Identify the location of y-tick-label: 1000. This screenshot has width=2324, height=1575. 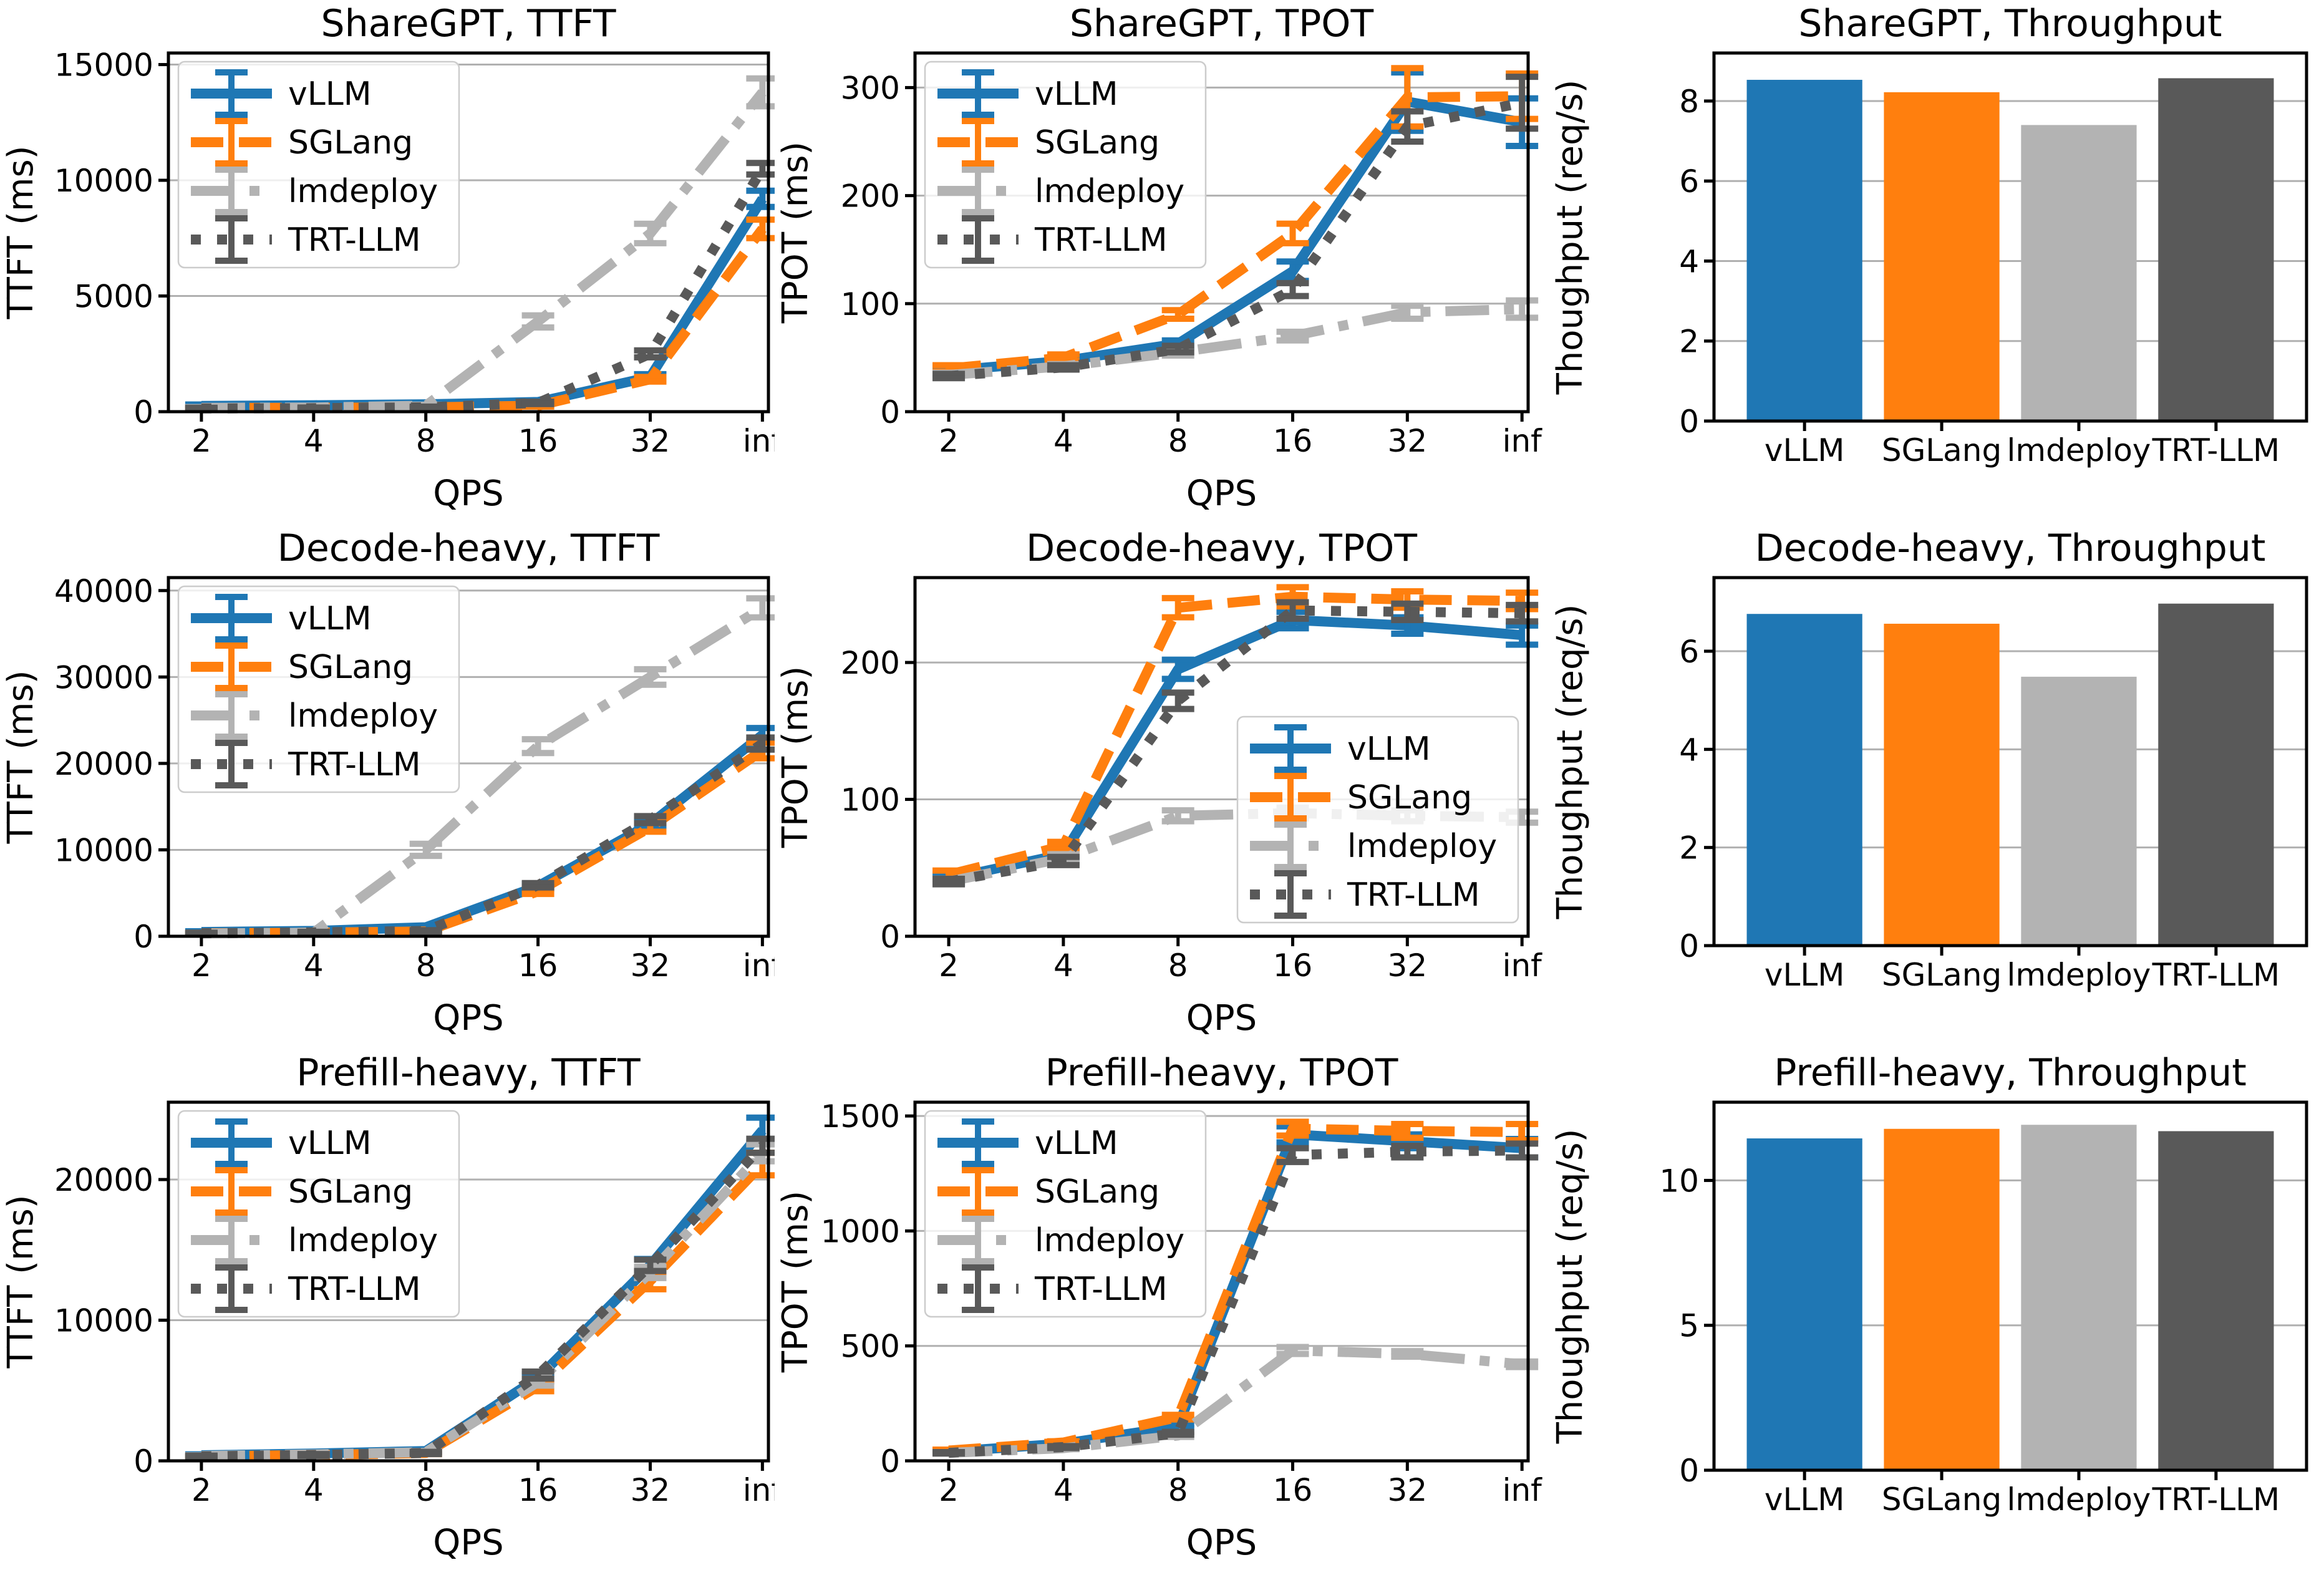
(860, 1231).